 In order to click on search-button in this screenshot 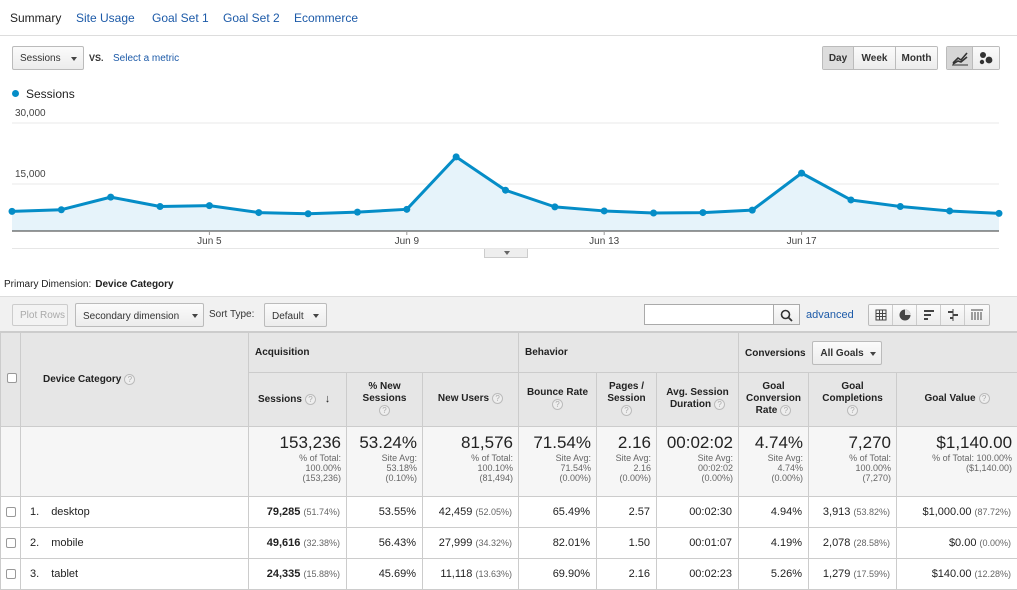, I will do `click(787, 314)`.